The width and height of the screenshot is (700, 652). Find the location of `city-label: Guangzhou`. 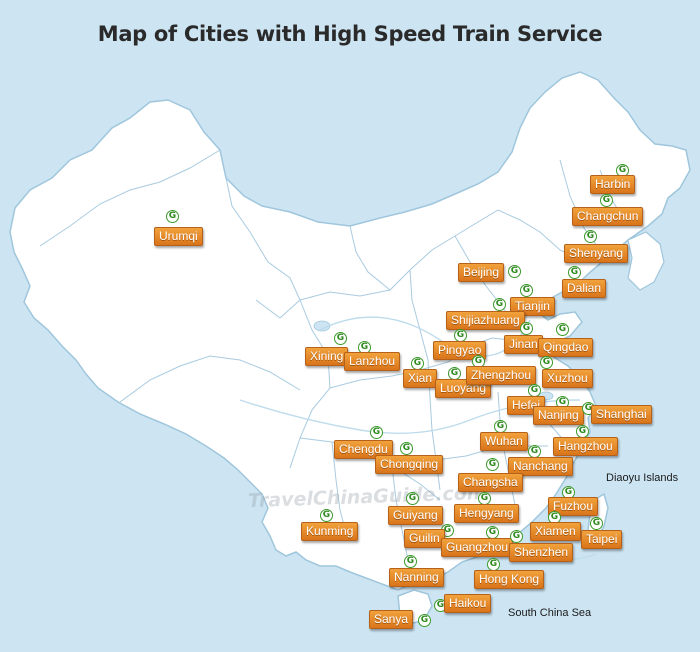

city-label: Guangzhou is located at coordinates (477, 547).